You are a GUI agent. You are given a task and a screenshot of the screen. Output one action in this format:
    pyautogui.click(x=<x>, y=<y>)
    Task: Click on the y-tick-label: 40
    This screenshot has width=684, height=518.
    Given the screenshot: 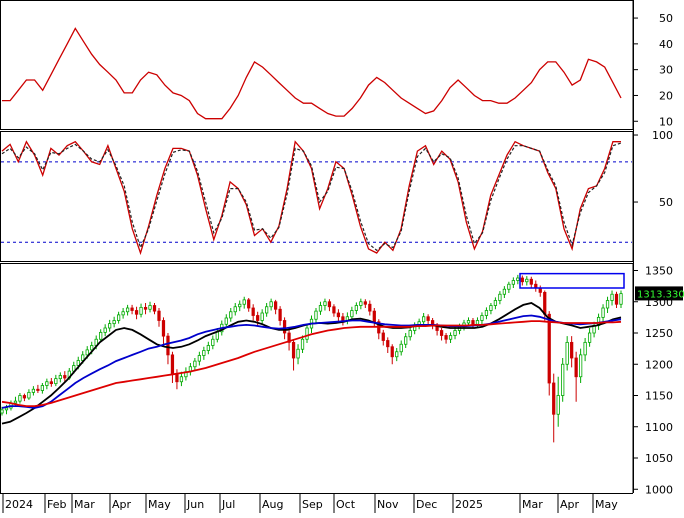 What is the action you would take?
    pyautogui.click(x=666, y=44)
    